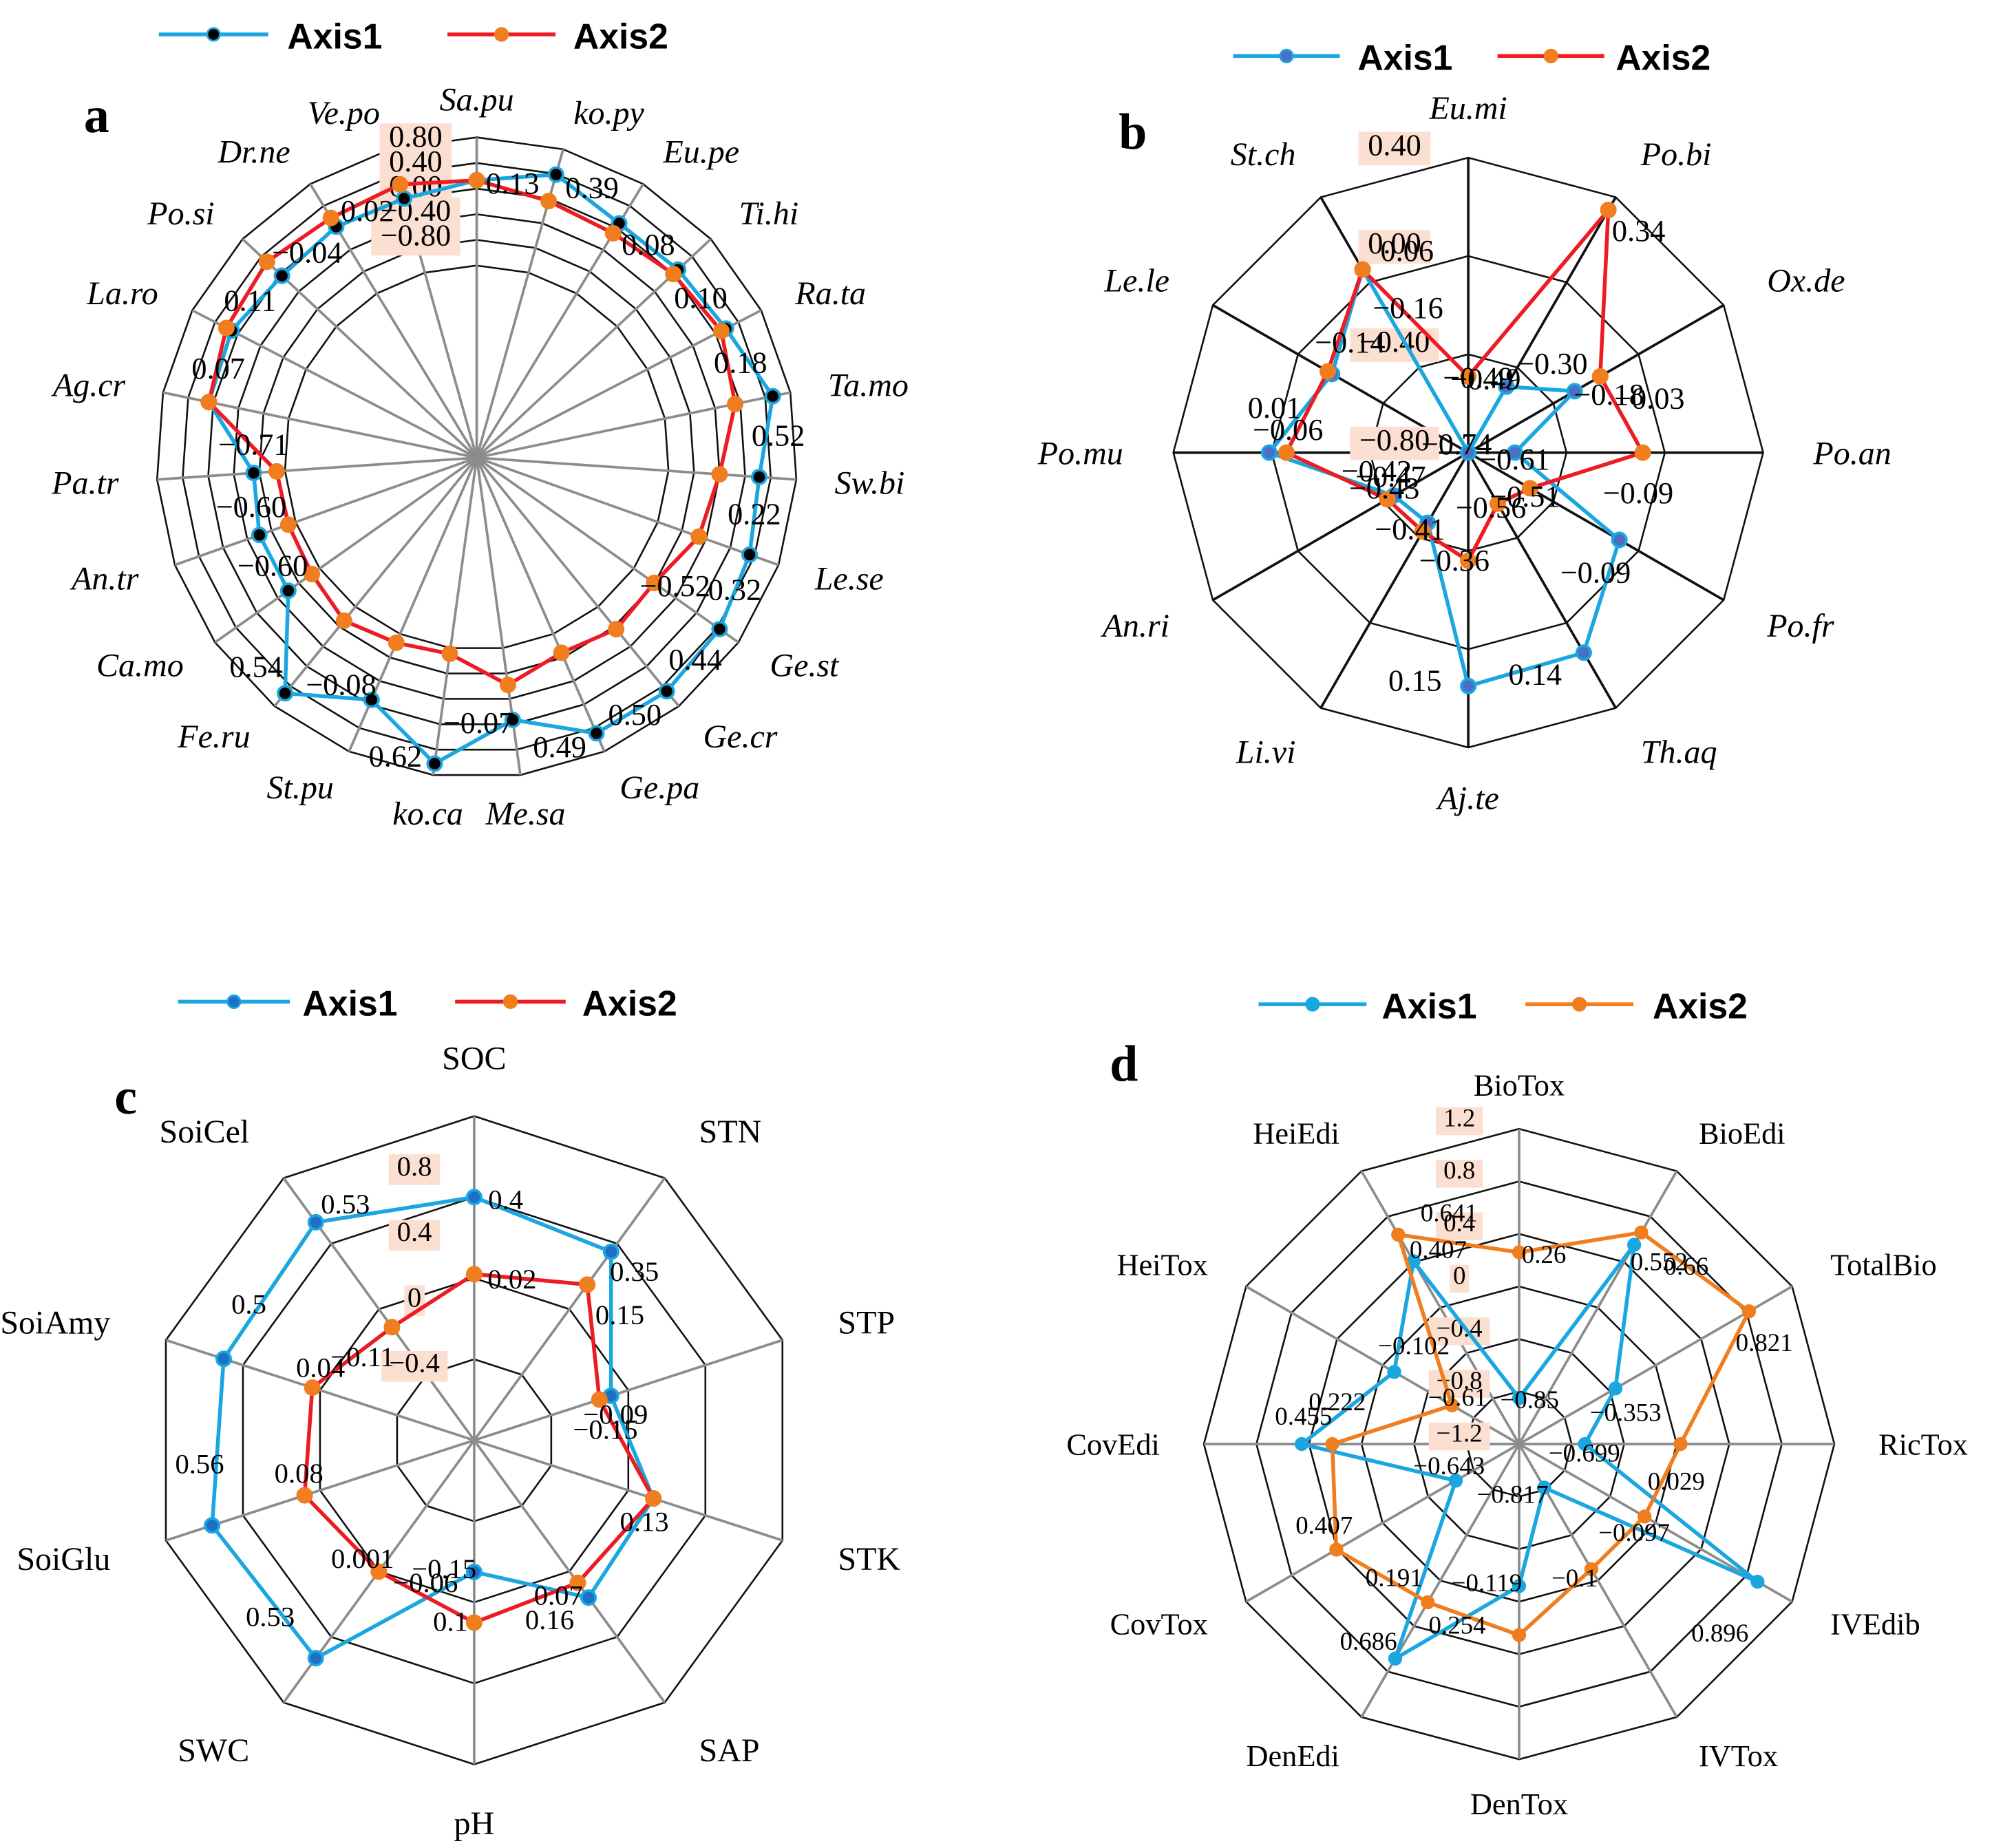 This screenshot has height=1848, width=1992. What do you see at coordinates (870, 483) in the screenshot?
I see `category-label: Sw.bi` at bounding box center [870, 483].